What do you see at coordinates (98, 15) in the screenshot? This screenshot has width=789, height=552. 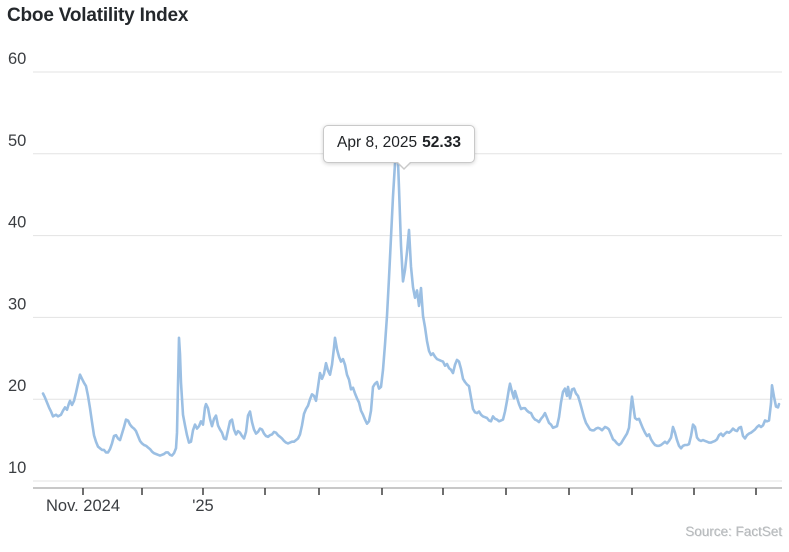 I see `chart-title: Cboe Volatility Index` at bounding box center [98, 15].